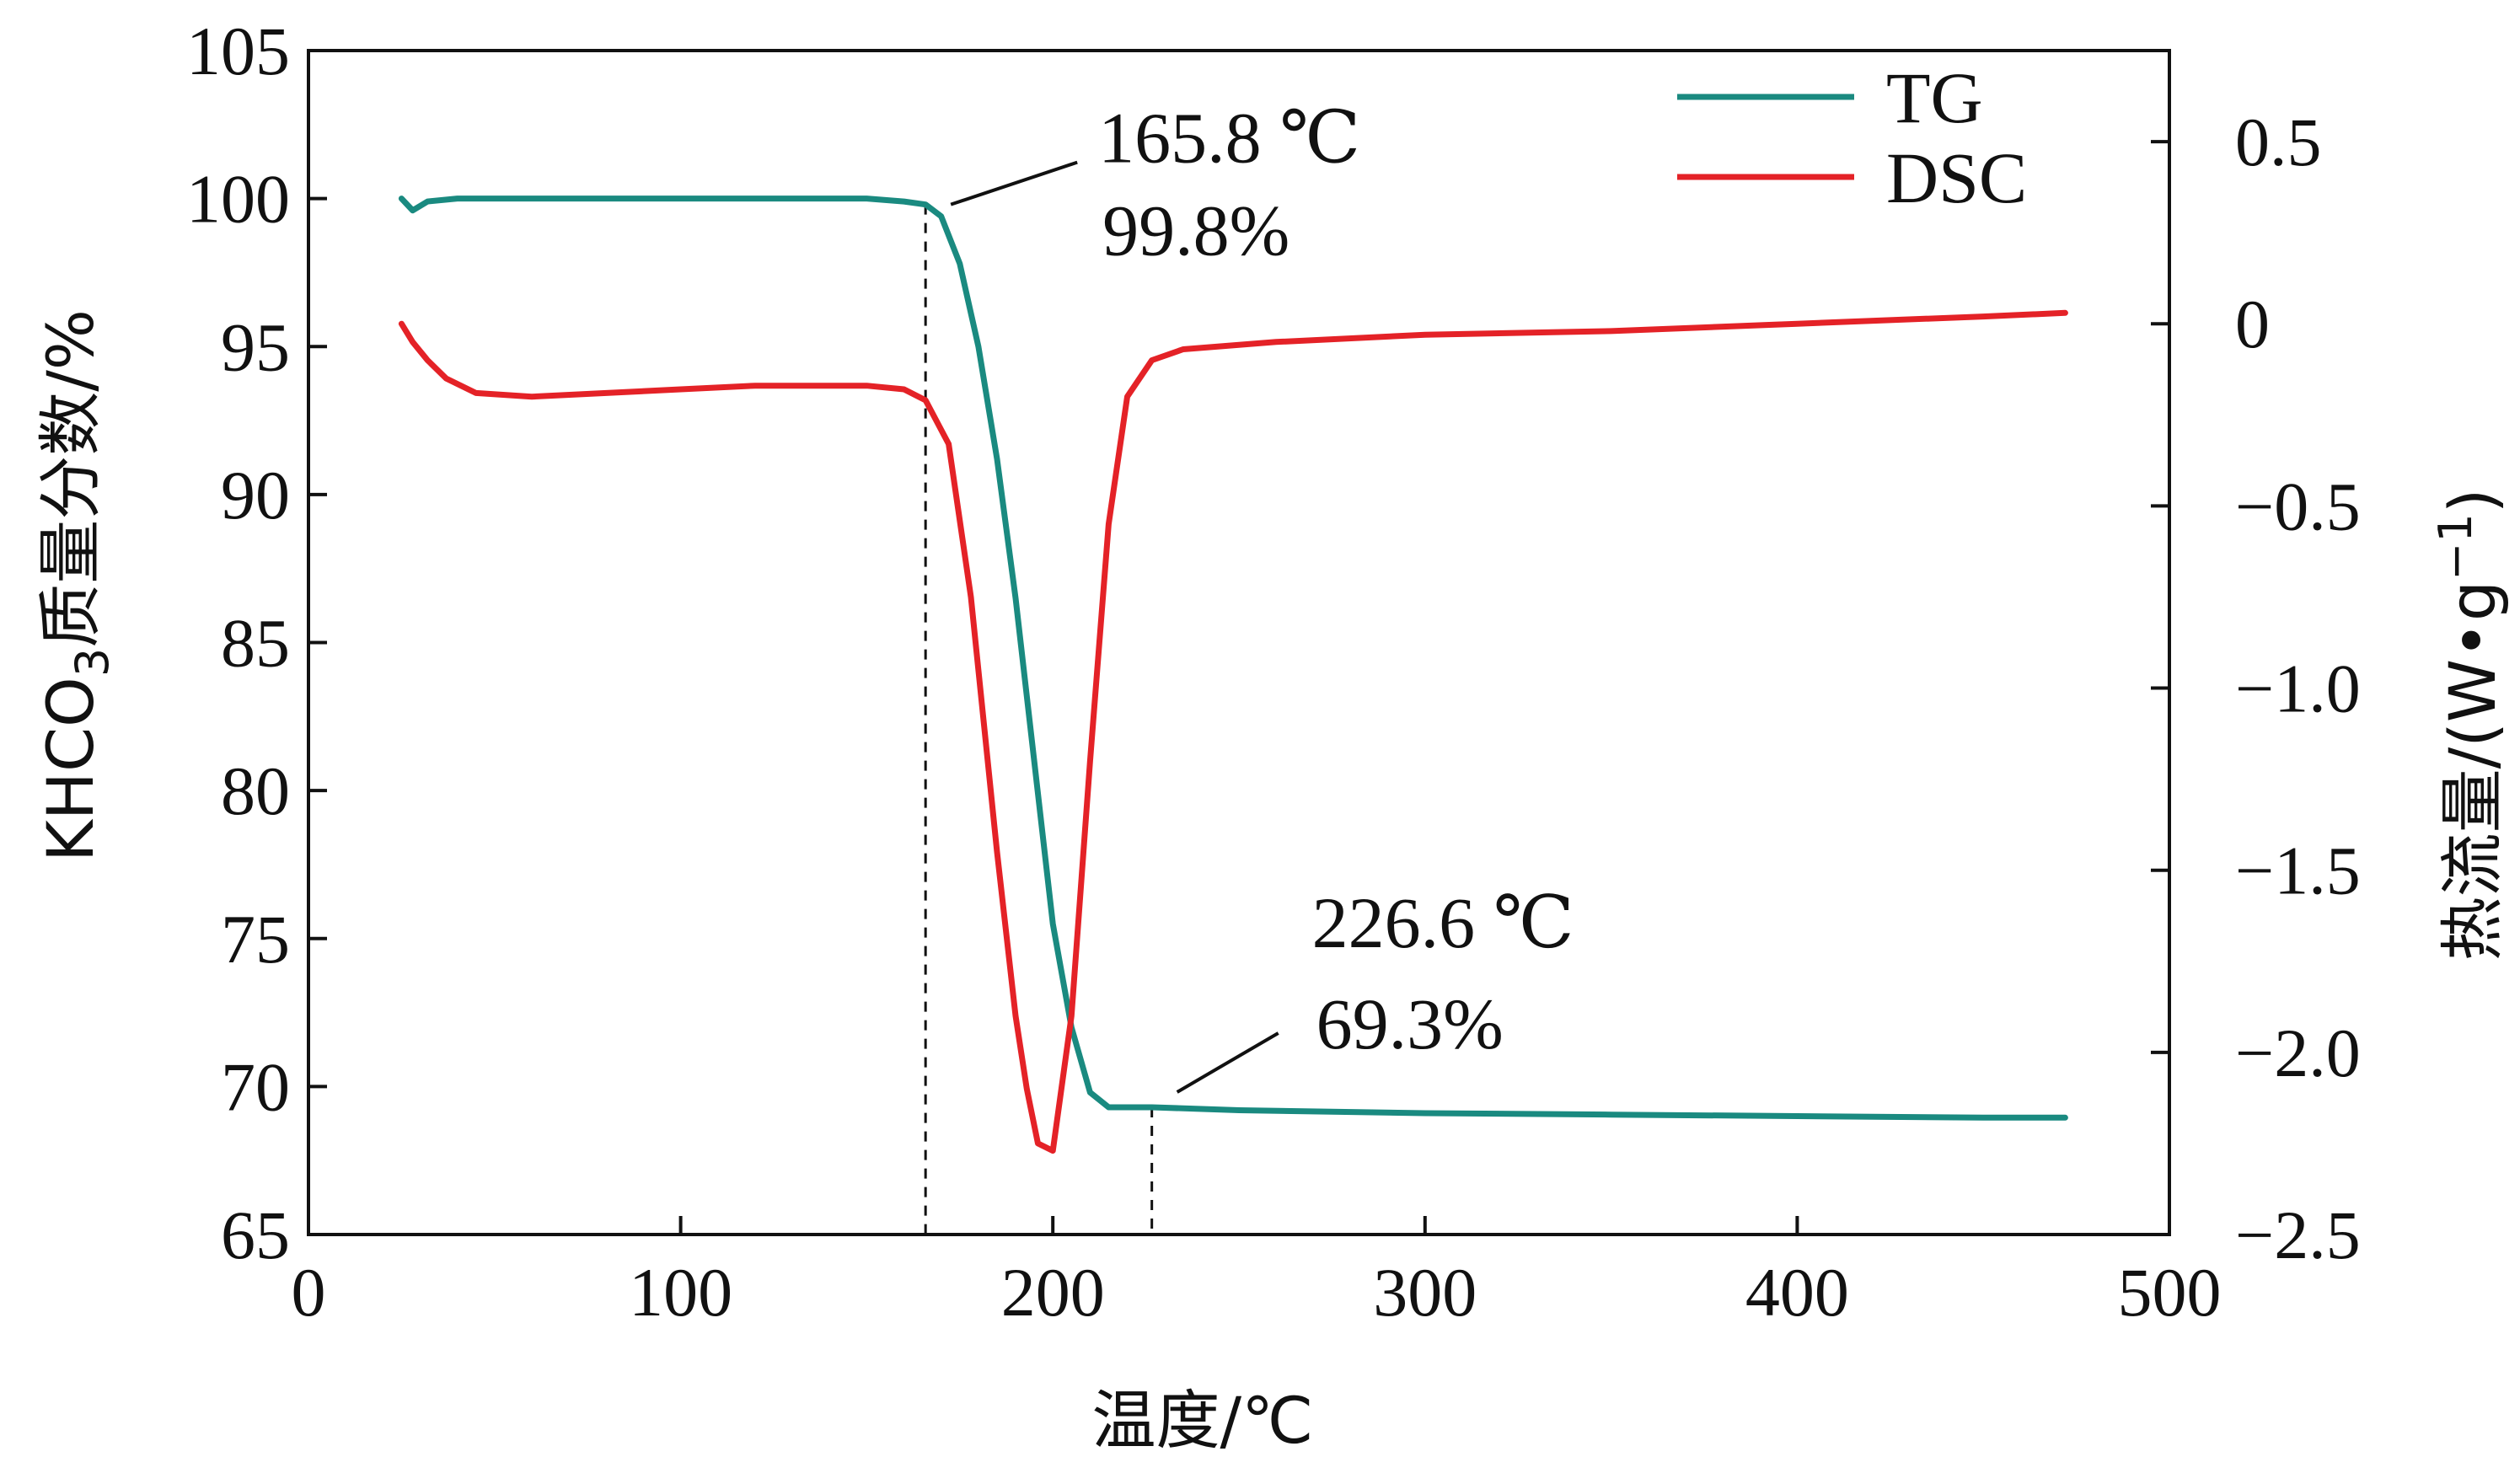 The image size is (2520, 1473). I want to click on y-left-tick-label: 90, so click(255, 495).